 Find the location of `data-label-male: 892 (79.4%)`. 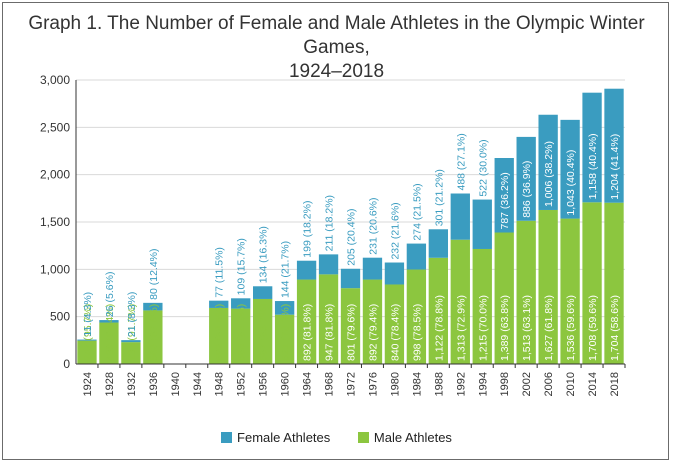

data-label-male: 892 (79.4%) is located at coordinates (373, 332).